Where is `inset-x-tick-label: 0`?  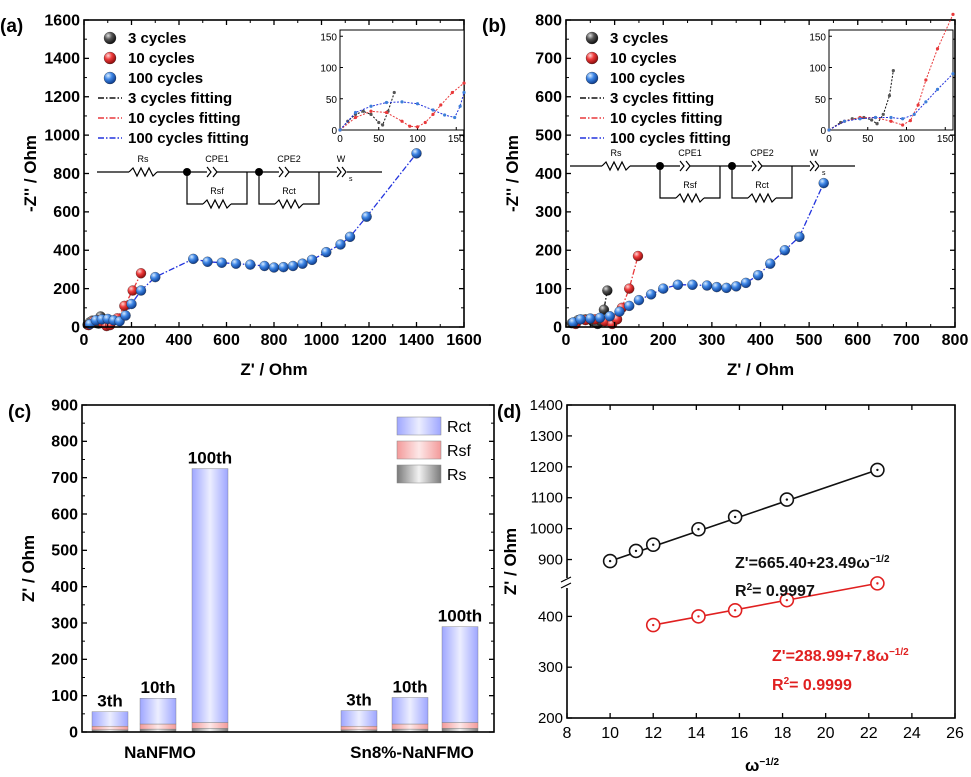
inset-x-tick-label: 0 is located at coordinates (340, 139).